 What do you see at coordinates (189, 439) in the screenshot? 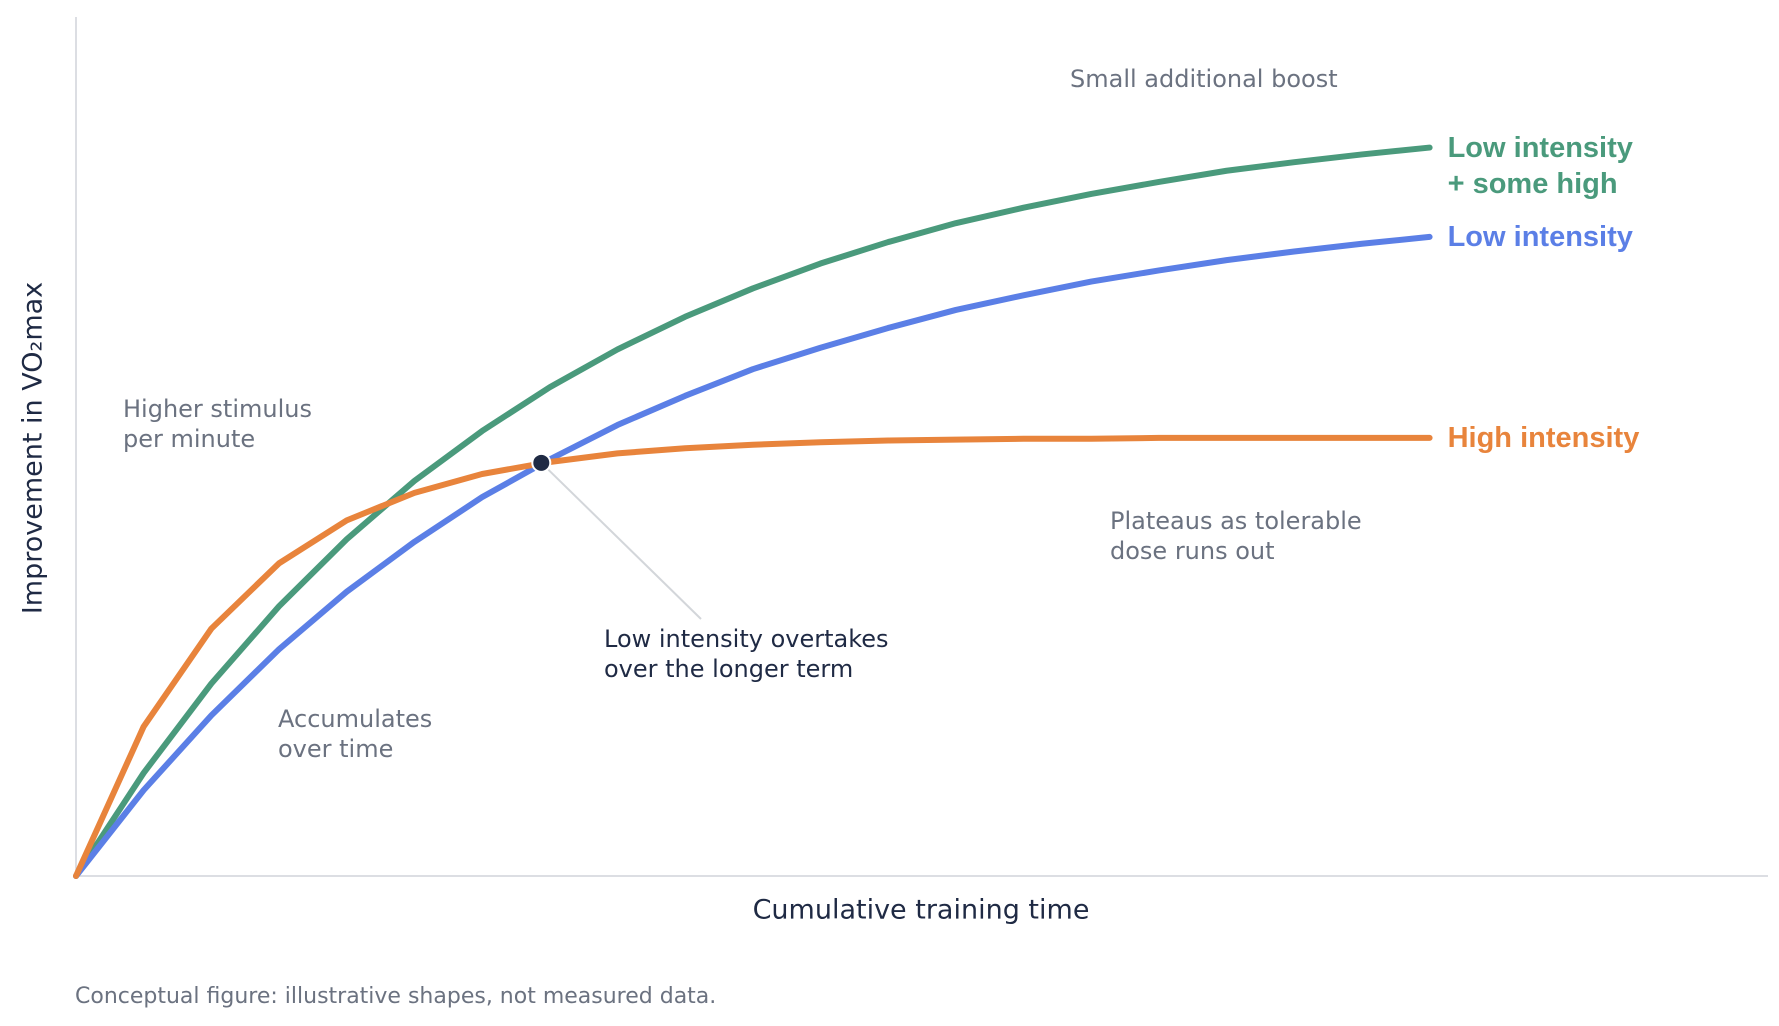
I see `annotation: per minute` at bounding box center [189, 439].